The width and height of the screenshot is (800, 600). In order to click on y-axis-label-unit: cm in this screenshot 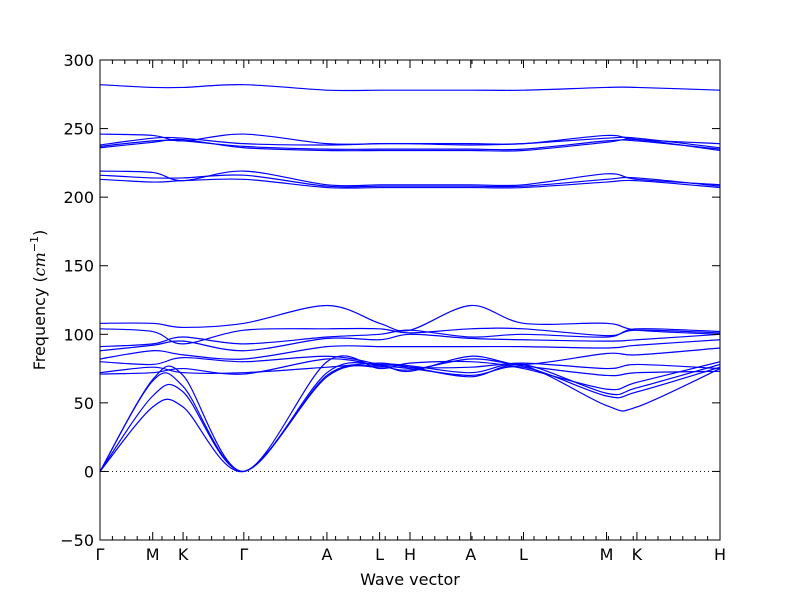, I will do `click(39, 264)`.